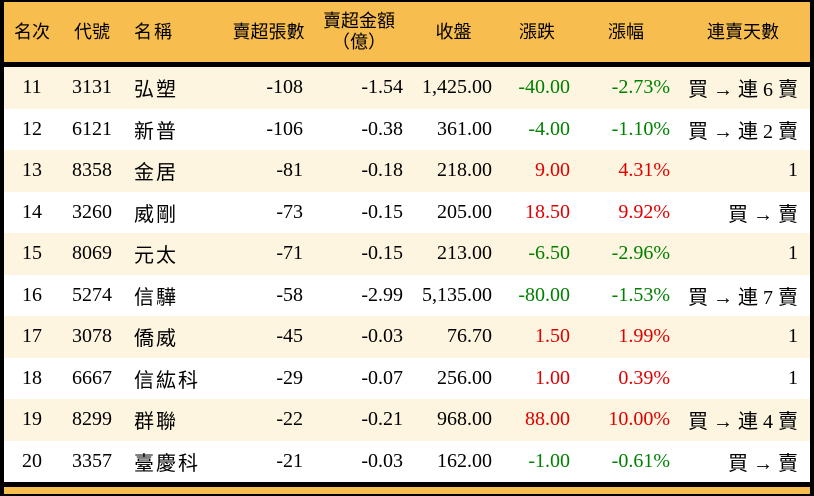 The width and height of the screenshot is (814, 496). Describe the element at coordinates (464, 170) in the screenshot. I see `cell-close: 218.00` at that location.